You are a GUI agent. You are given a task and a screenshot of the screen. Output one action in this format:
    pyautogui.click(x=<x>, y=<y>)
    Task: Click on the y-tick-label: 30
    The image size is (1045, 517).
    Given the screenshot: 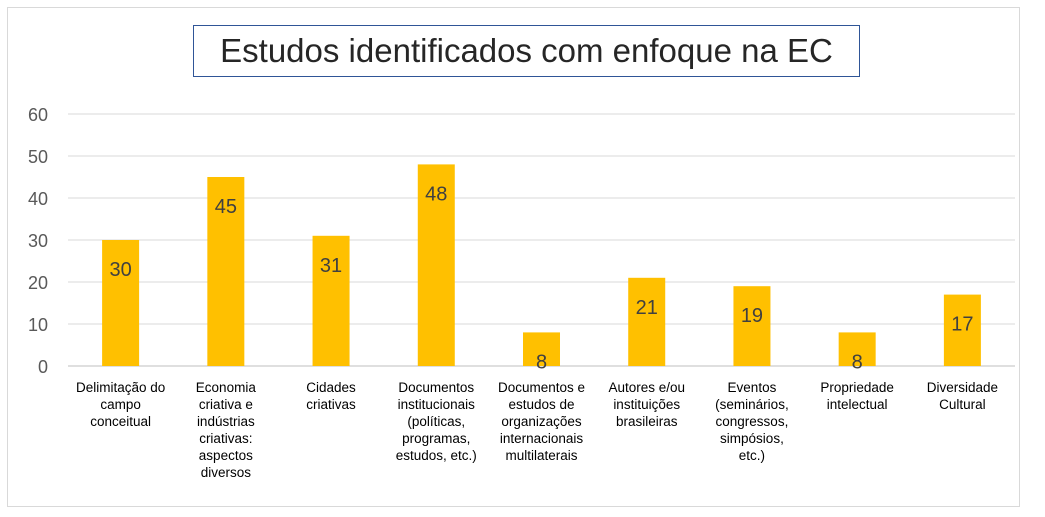 What is the action you would take?
    pyautogui.click(x=38, y=241)
    